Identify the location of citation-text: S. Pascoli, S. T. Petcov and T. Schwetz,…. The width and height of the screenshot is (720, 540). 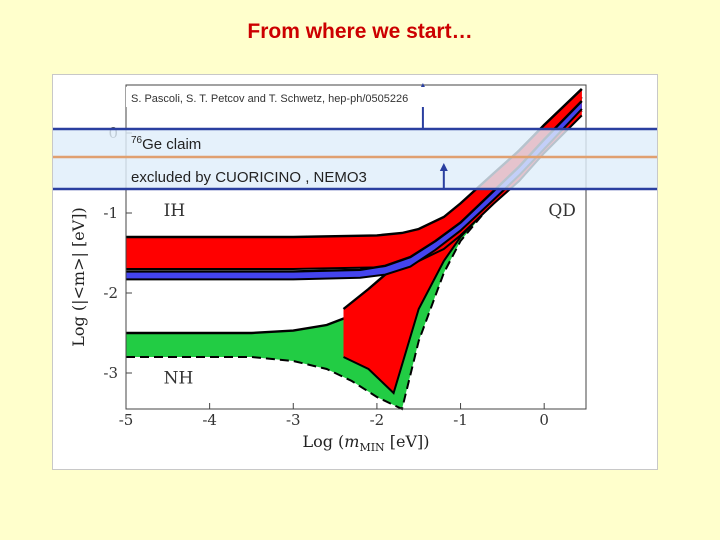
(269, 99).